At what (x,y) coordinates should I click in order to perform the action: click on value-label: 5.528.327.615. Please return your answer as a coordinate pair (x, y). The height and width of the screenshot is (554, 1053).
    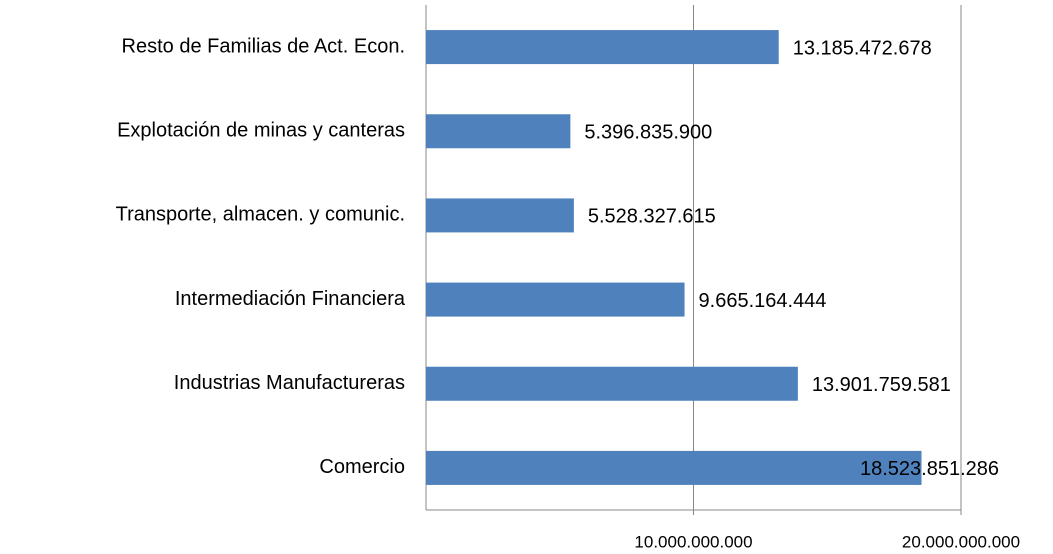
    Looking at the image, I should click on (652, 217).